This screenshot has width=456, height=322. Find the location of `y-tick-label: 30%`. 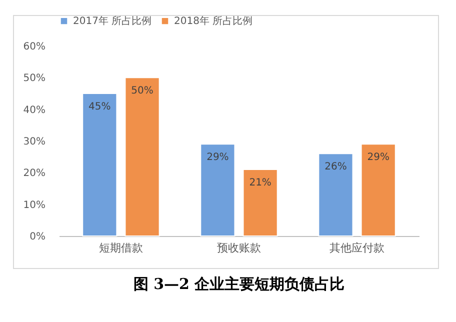

y-tick-label: 30% is located at coordinates (34, 142).